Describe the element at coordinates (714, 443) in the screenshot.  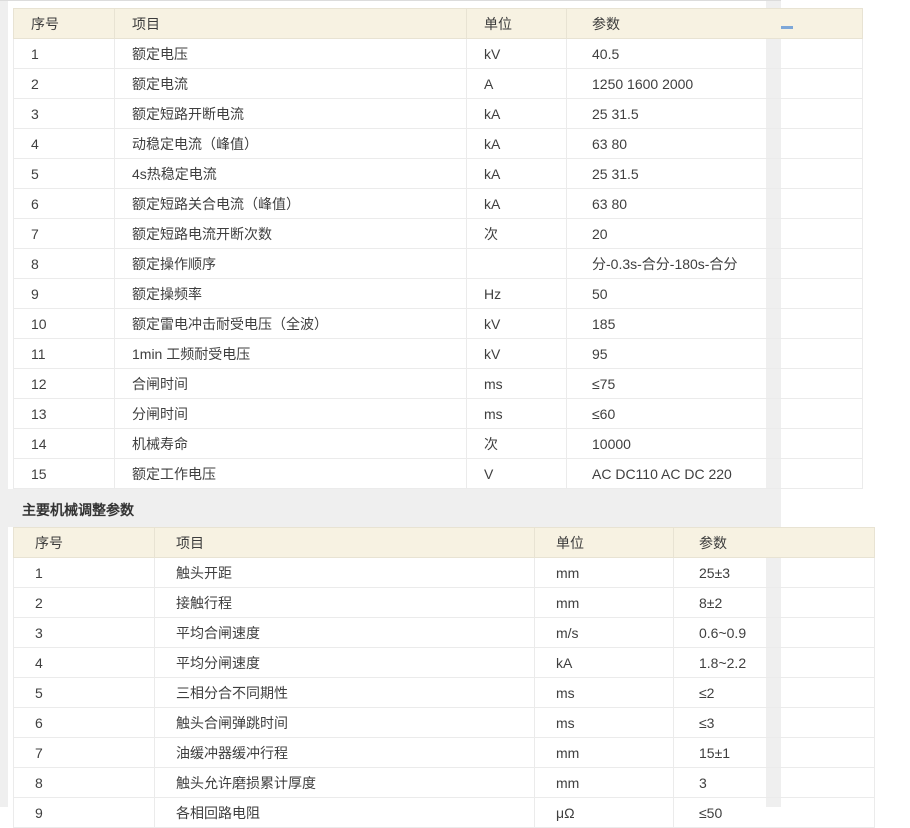
I see `value-cell: 10000` at that location.